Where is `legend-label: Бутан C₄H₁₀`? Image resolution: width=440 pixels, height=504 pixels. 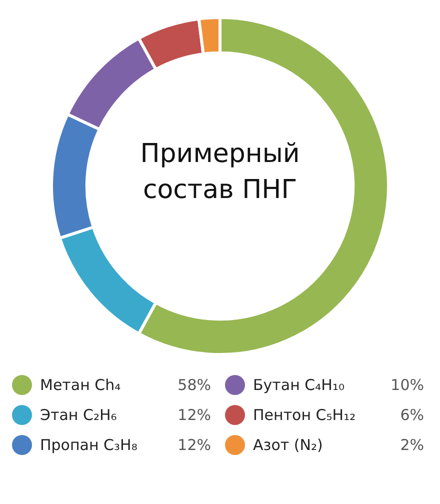 legend-label: Бутан C₄H₁₀ is located at coordinates (299, 385).